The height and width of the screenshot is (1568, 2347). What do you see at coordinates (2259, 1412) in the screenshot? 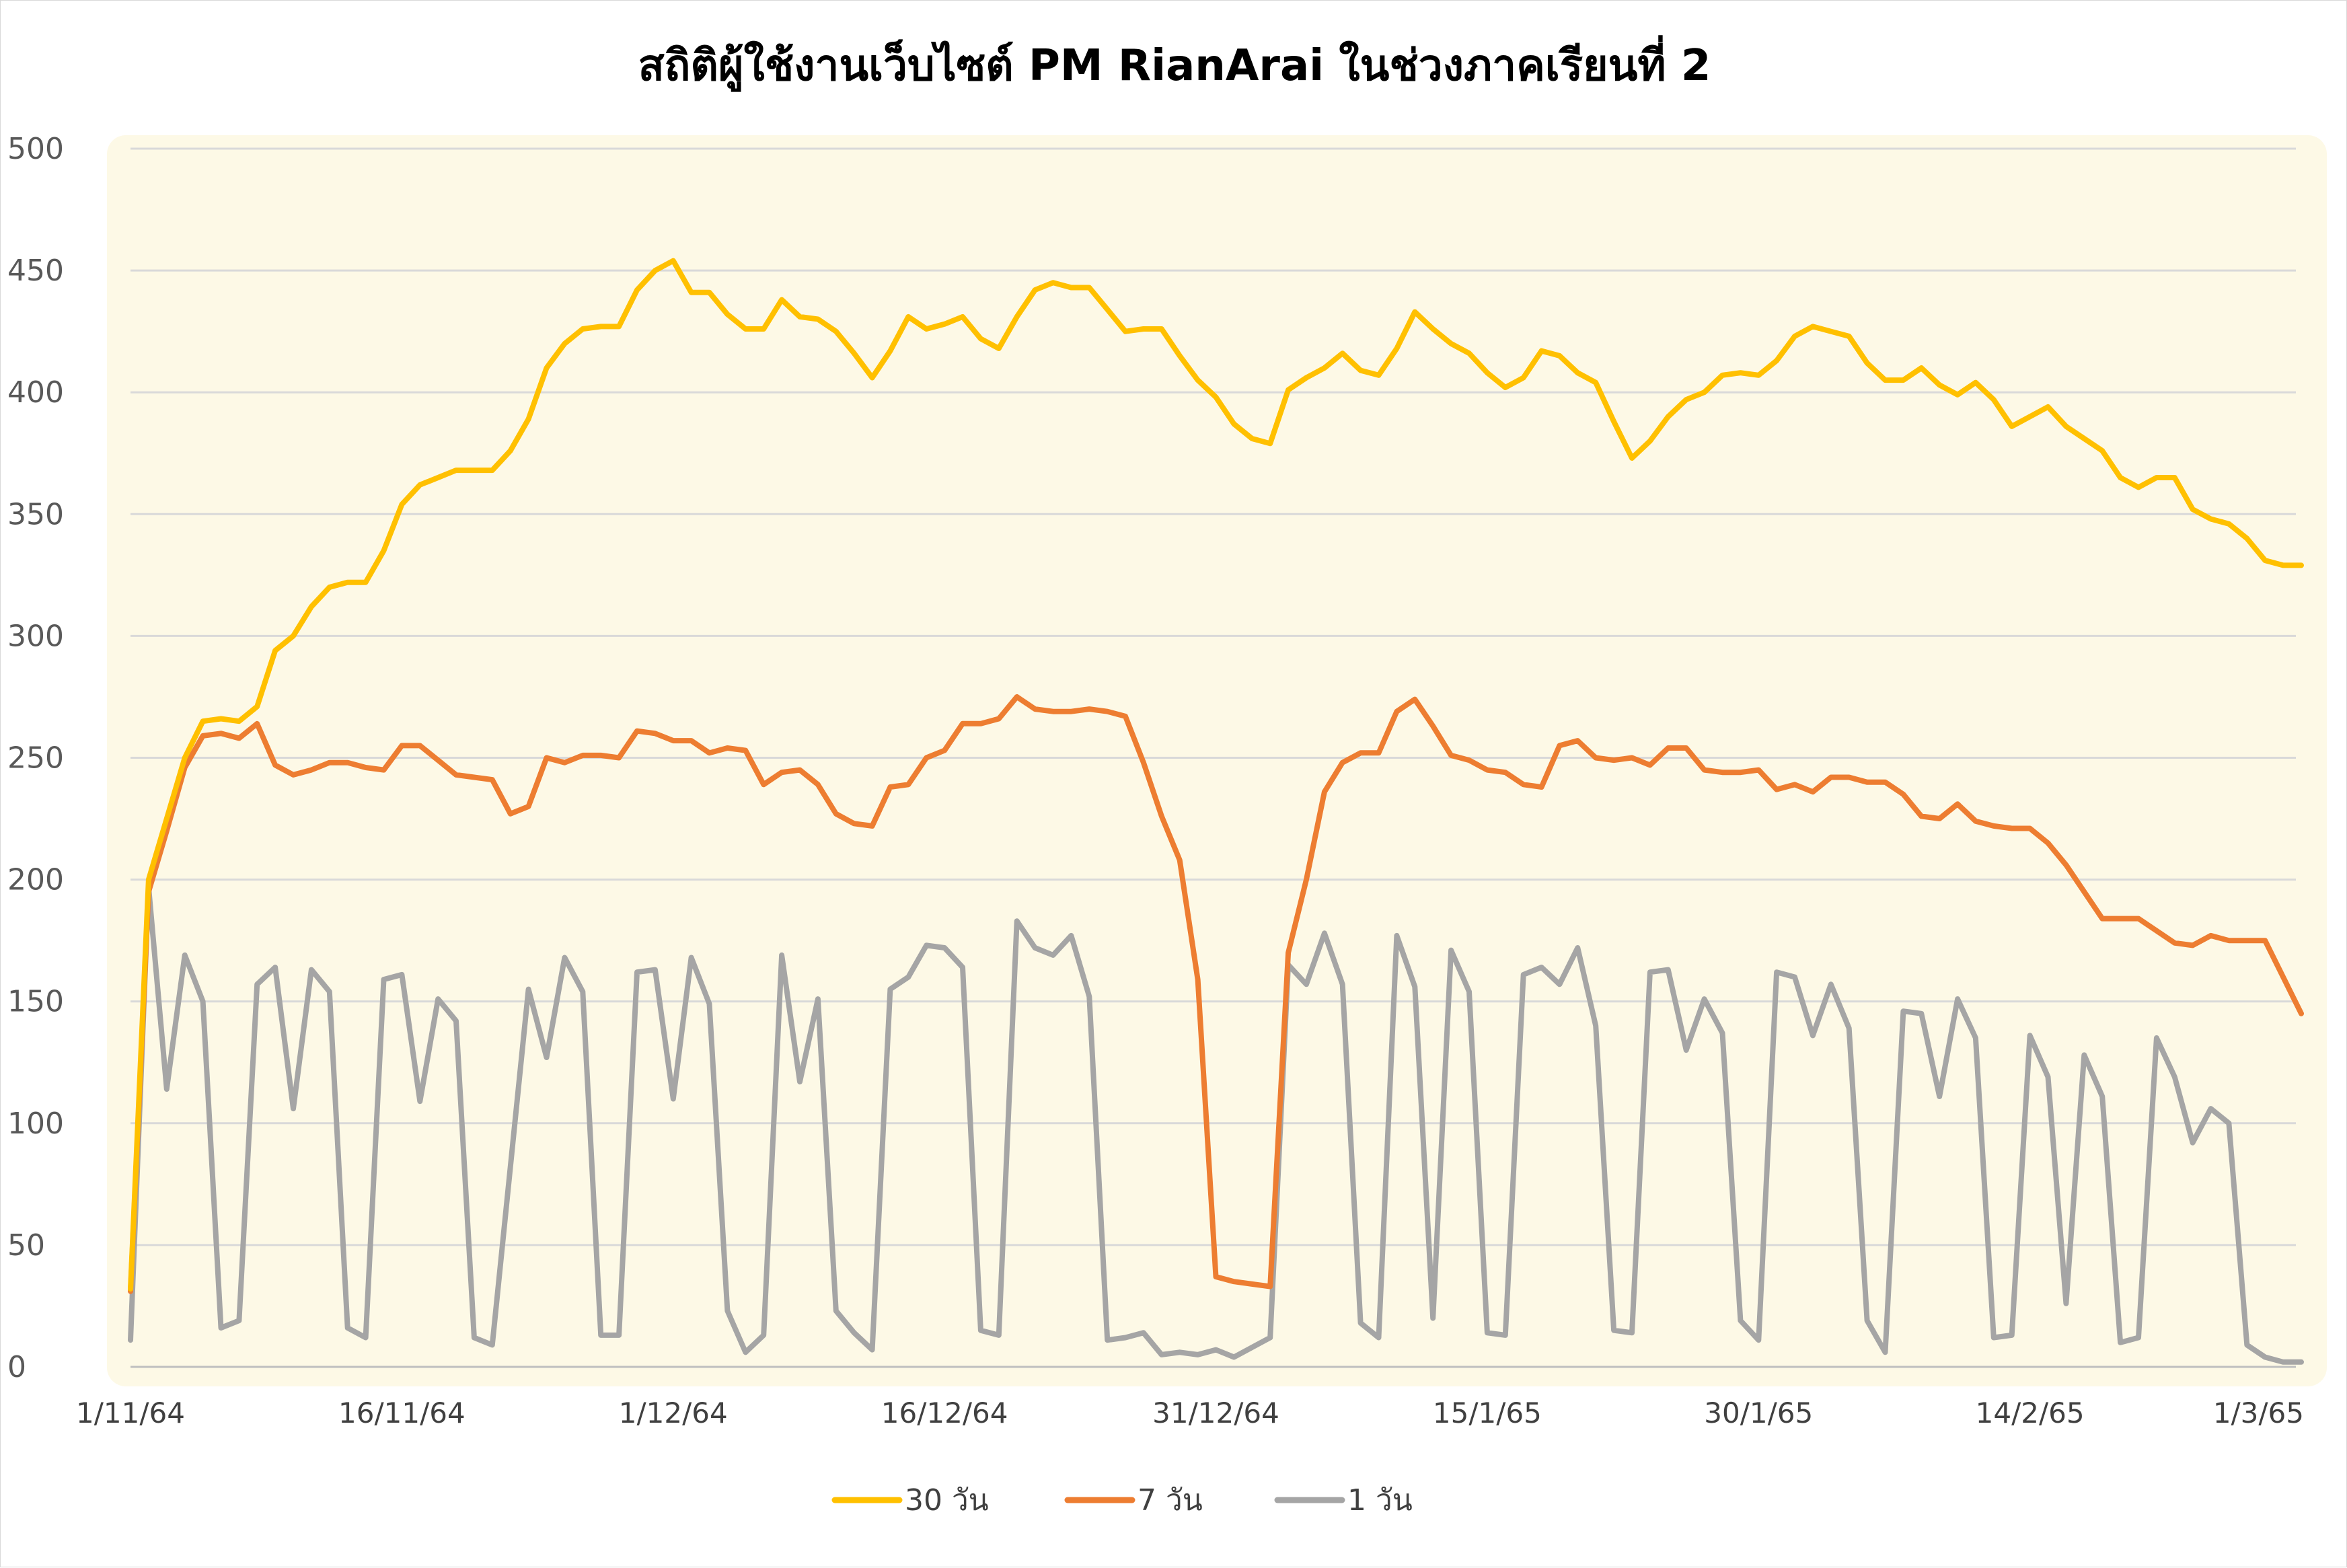
I see `x-tick-label: 1/3/65` at bounding box center [2259, 1412].